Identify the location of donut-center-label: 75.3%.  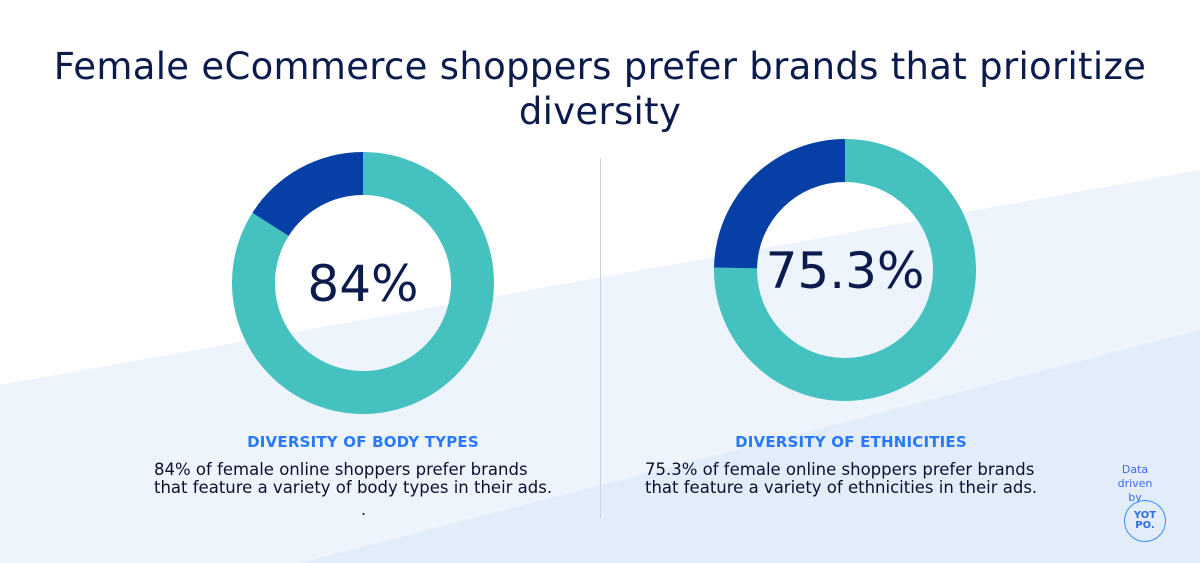
(845, 271).